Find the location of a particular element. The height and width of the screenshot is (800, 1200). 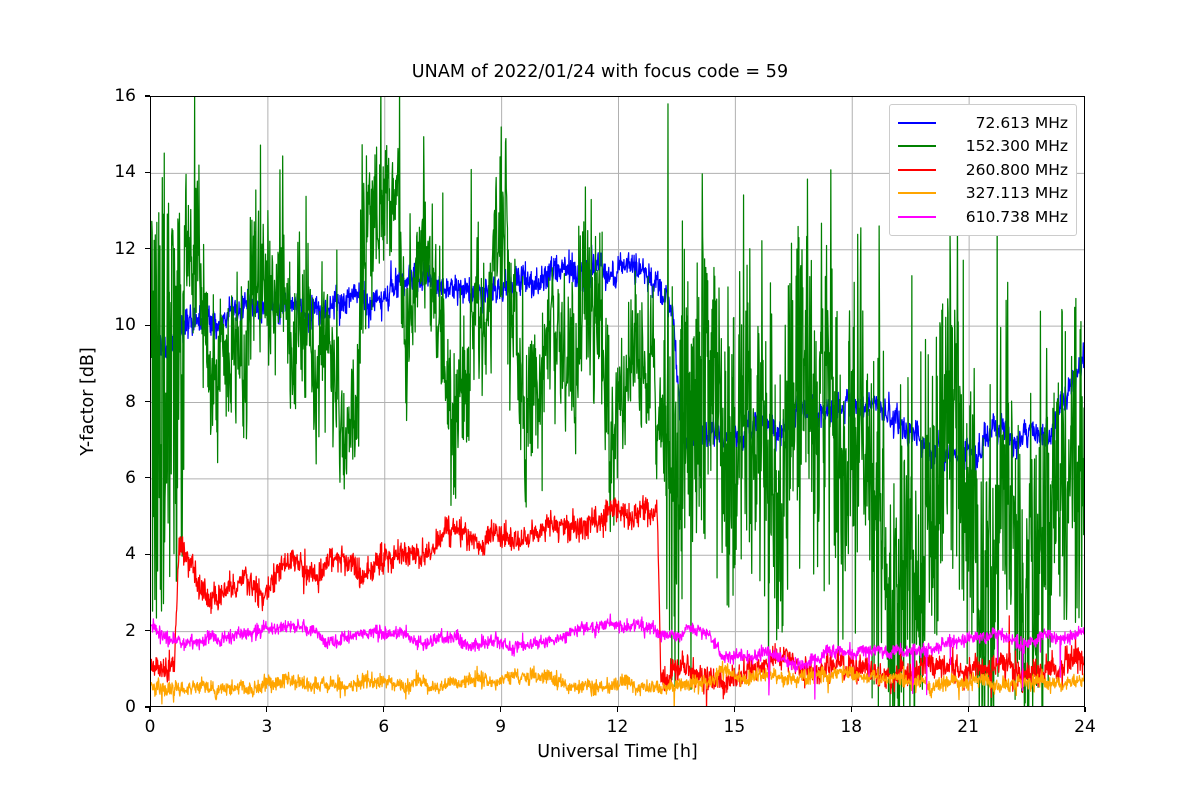

legend-item: 327.113 MHz is located at coordinates (983, 194).